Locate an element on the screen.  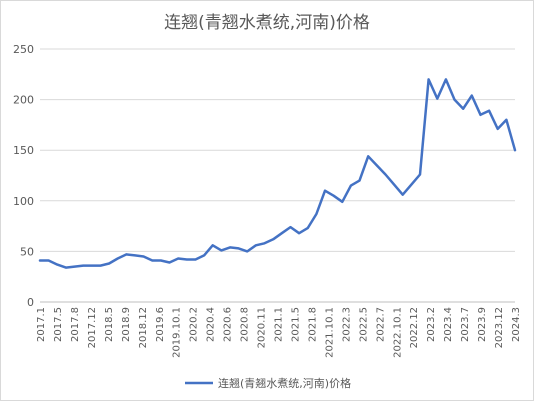
y-tick-label: 100 is located at coordinates (23, 201).